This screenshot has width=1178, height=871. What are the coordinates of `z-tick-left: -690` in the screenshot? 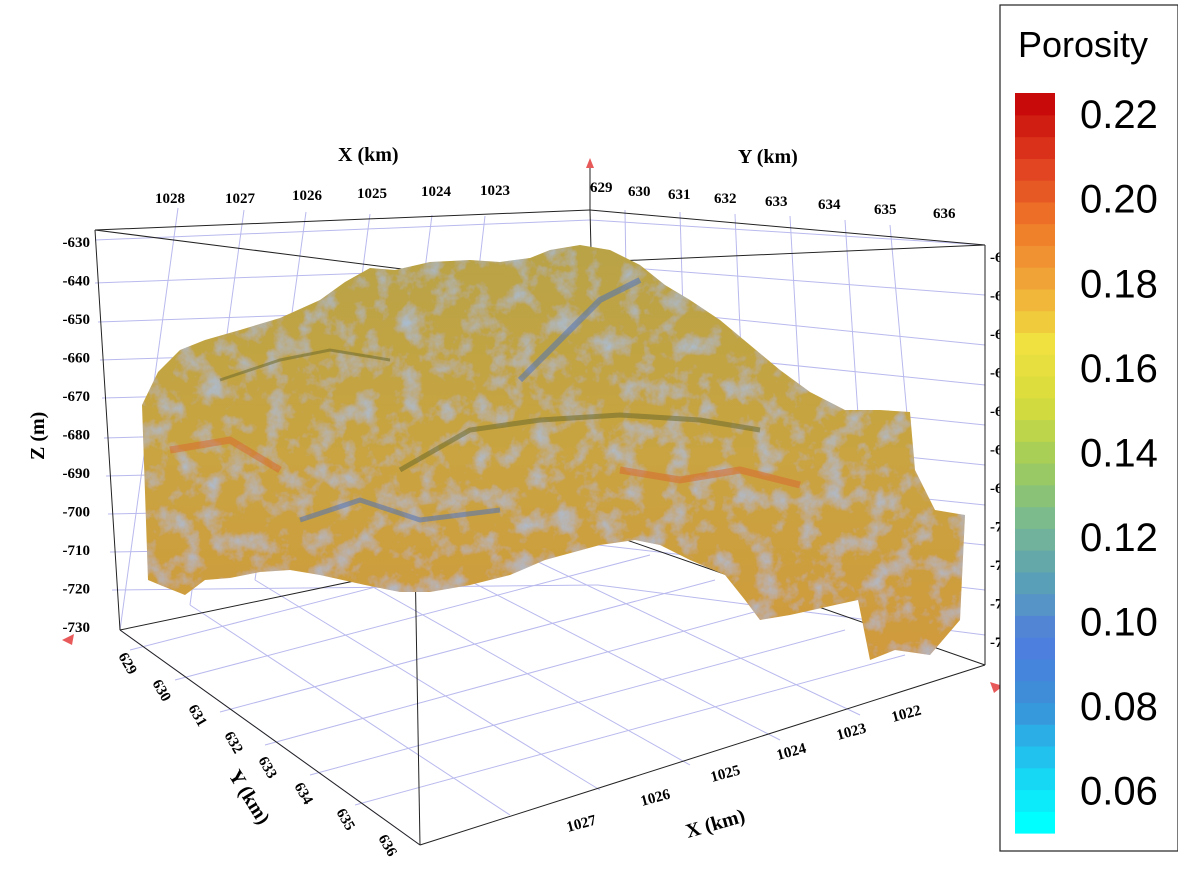 It's located at (77, 474).